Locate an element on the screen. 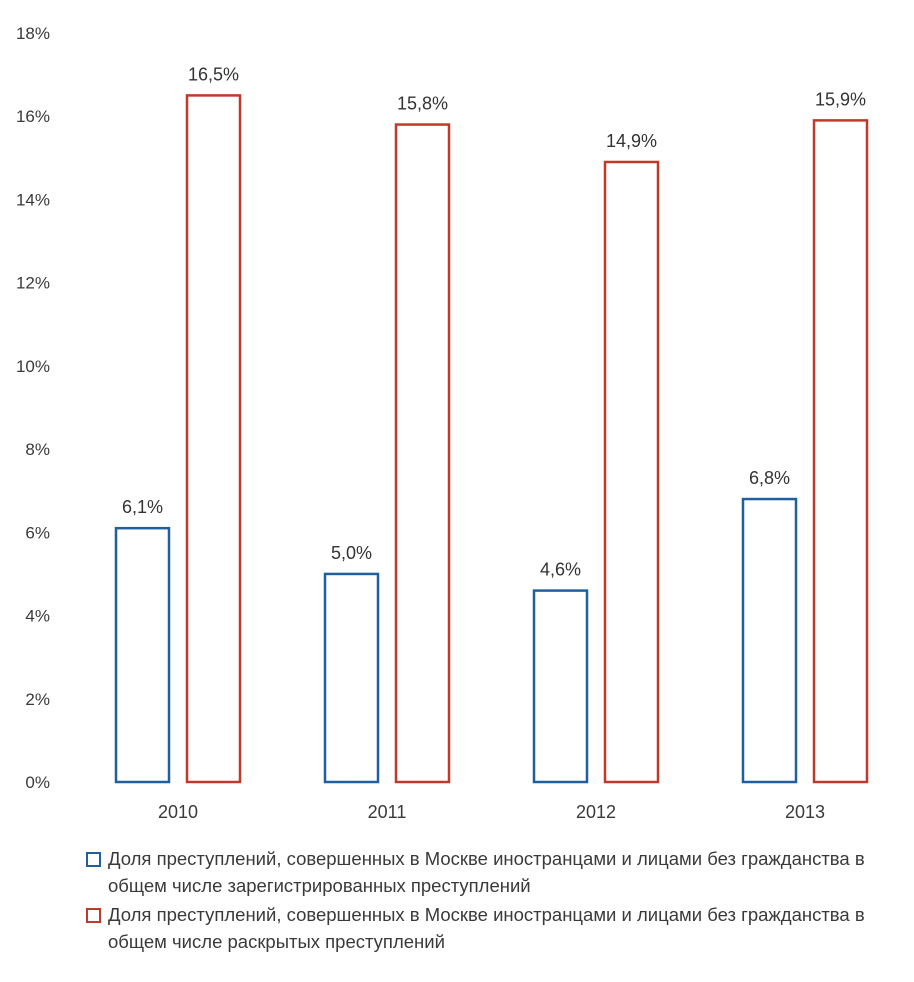  y-tick-label: 14% is located at coordinates (33, 199).